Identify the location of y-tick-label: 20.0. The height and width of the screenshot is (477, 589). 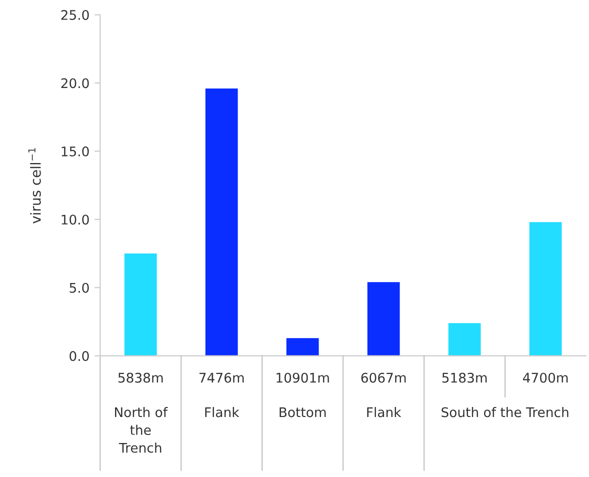
(75, 83).